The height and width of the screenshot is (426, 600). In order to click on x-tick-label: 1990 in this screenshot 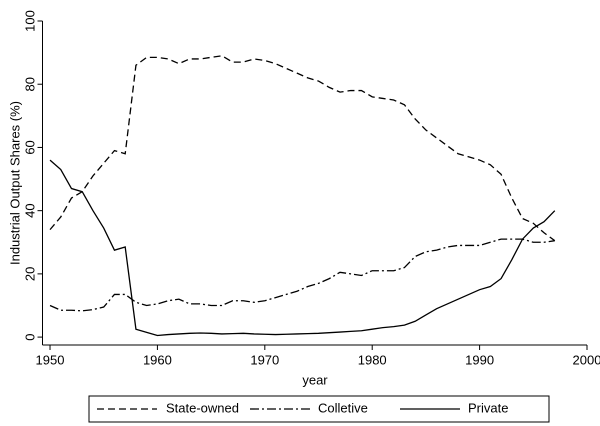, I will do `click(479, 359)`.